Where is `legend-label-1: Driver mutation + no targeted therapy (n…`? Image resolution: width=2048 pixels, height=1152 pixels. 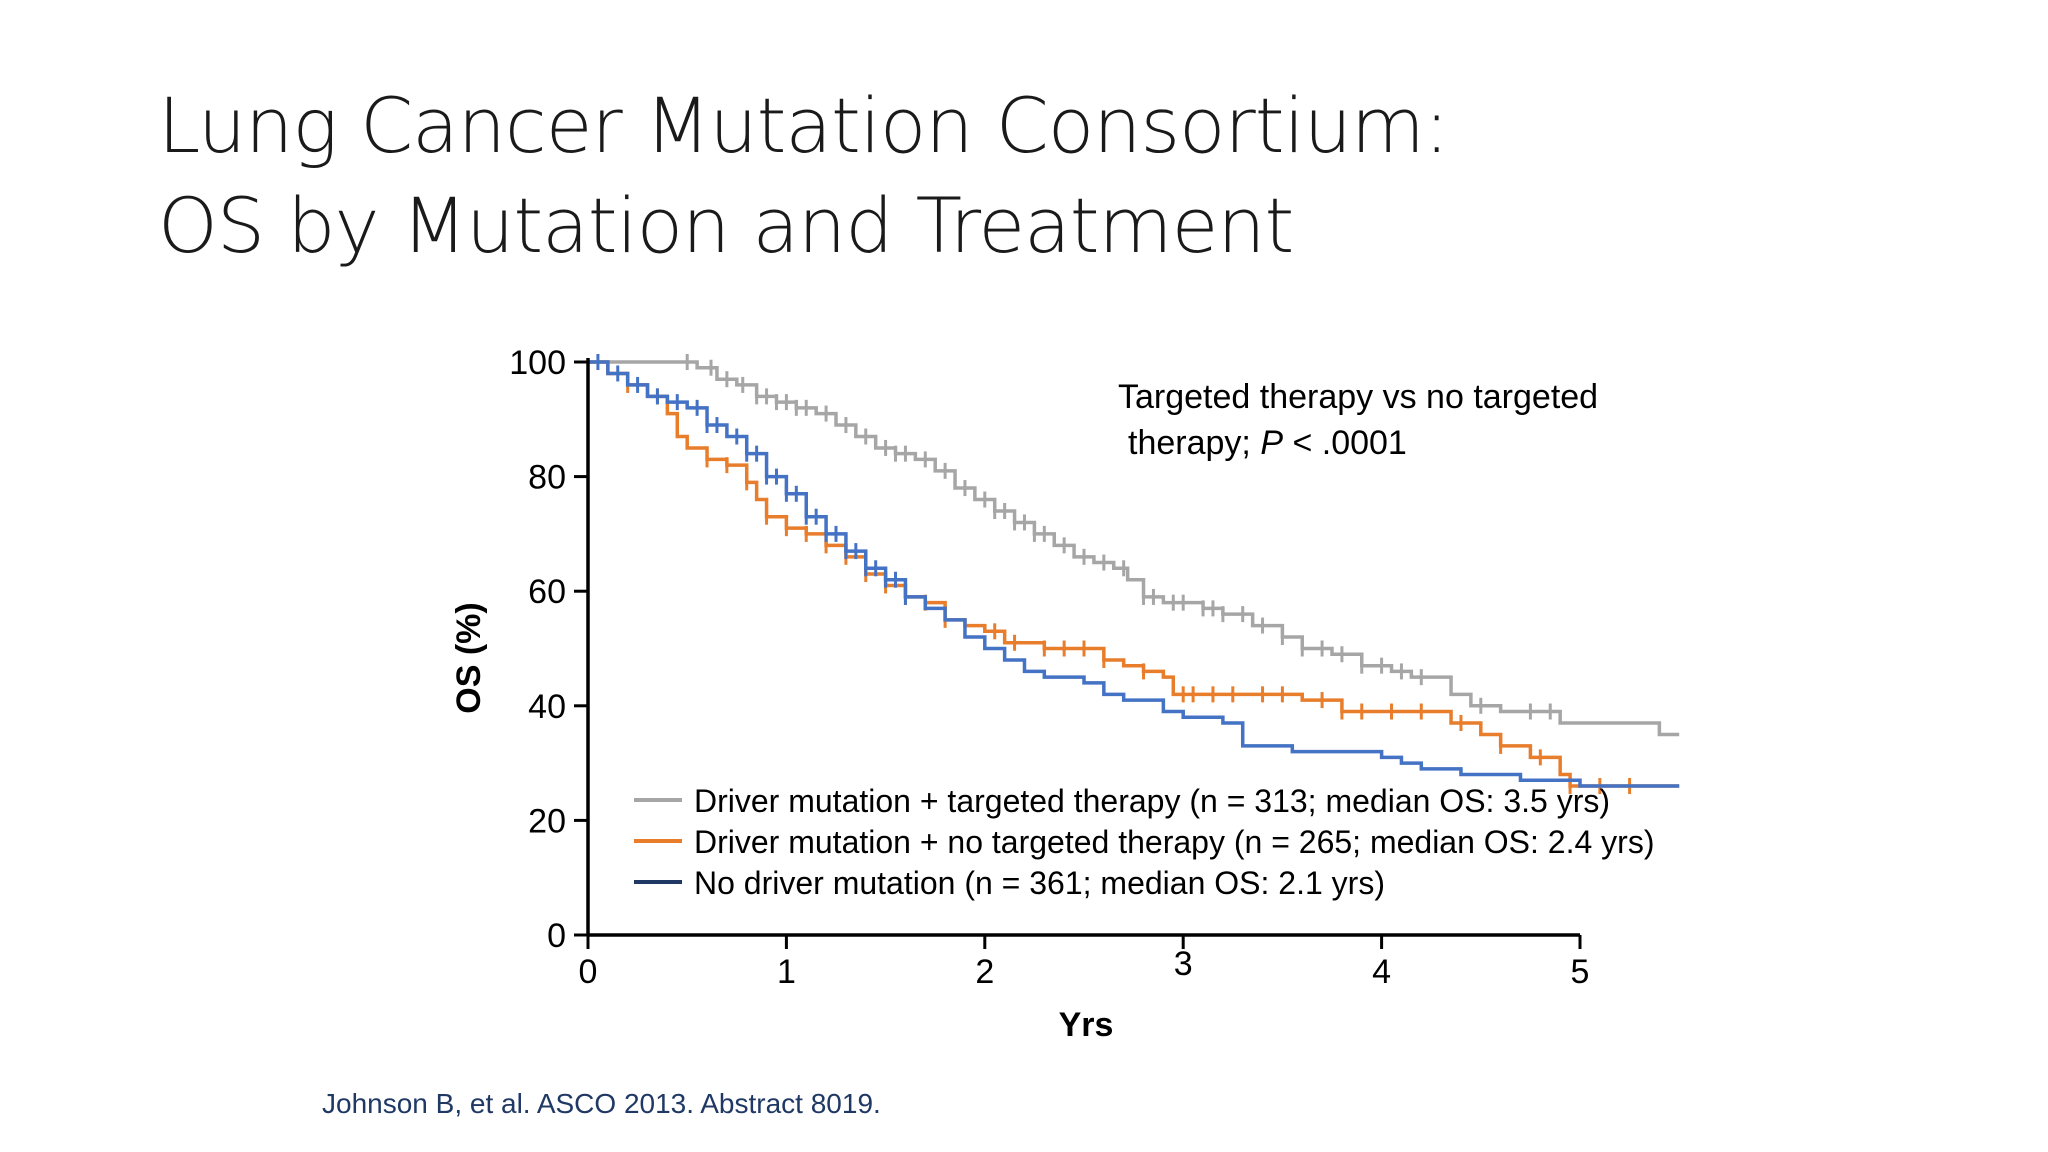
legend-label-1: Driver mutation + no targeted therapy (n… is located at coordinates (1174, 842).